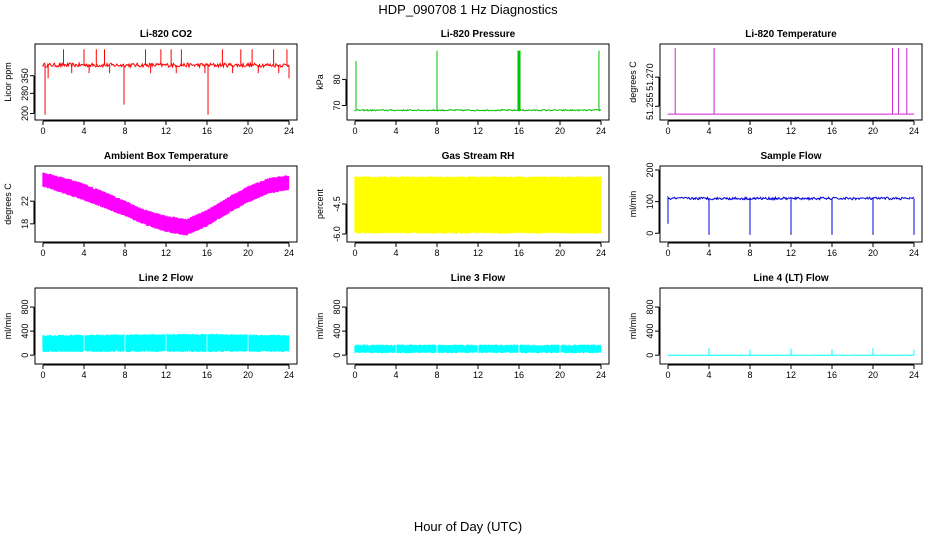 The width and height of the screenshot is (936, 540). I want to click on y-axis: 0 100 200, so click(652, 199).